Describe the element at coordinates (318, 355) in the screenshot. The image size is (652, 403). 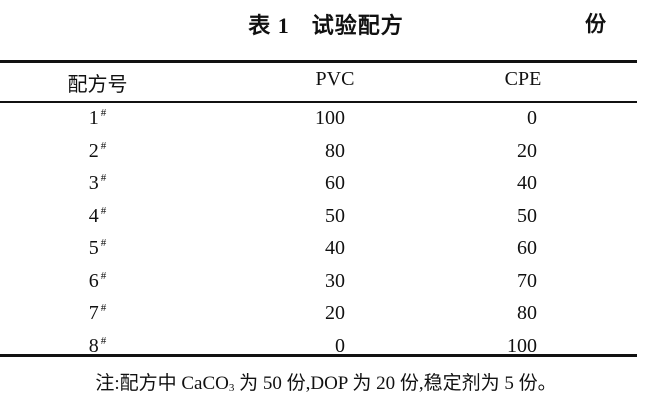
I see `bottom-rule` at that location.